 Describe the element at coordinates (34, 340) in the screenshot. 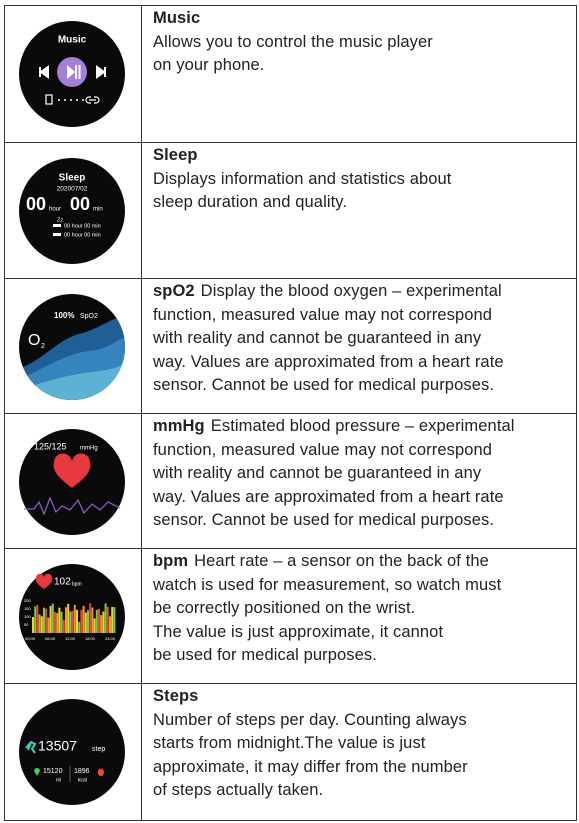

I see `watch-symbol: O` at that location.